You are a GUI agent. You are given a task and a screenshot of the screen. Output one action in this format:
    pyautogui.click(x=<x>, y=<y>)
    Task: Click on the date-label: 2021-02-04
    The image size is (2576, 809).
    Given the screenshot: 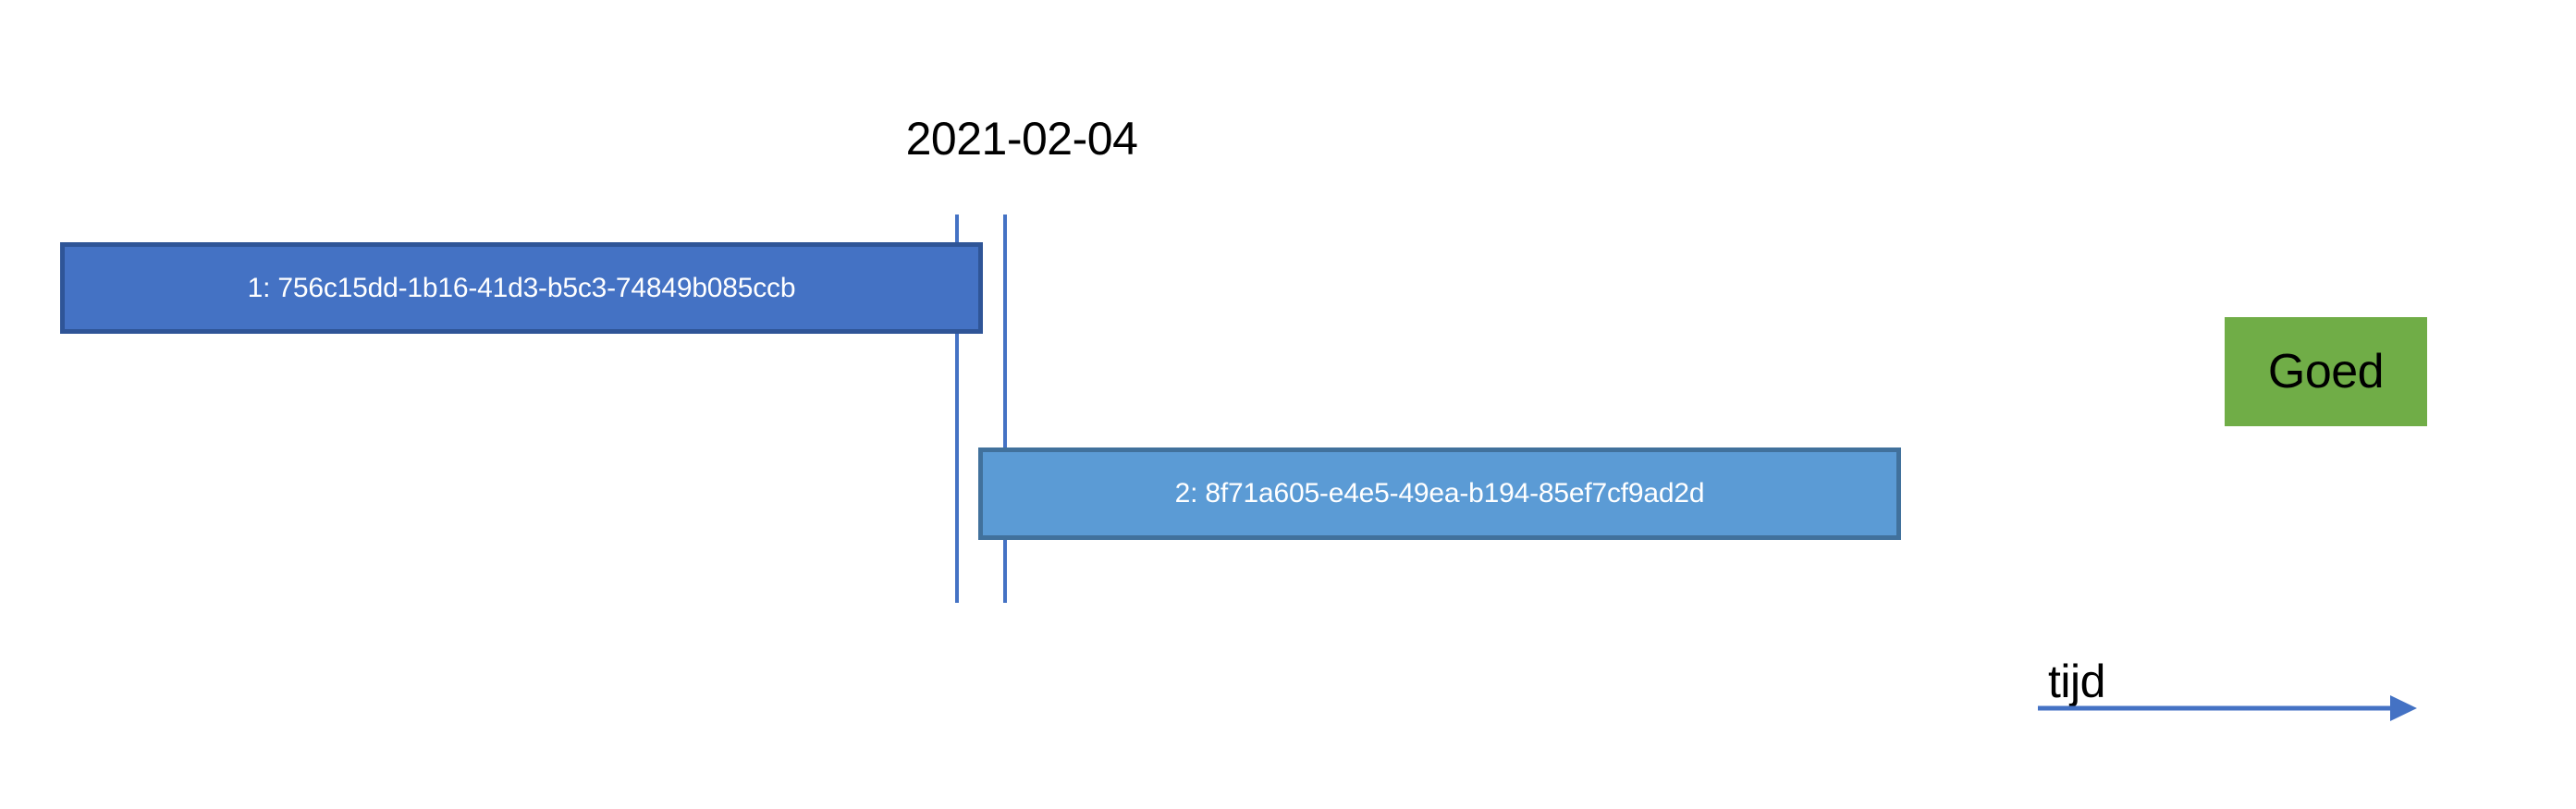 What is the action you would take?
    pyautogui.click(x=1022, y=139)
    